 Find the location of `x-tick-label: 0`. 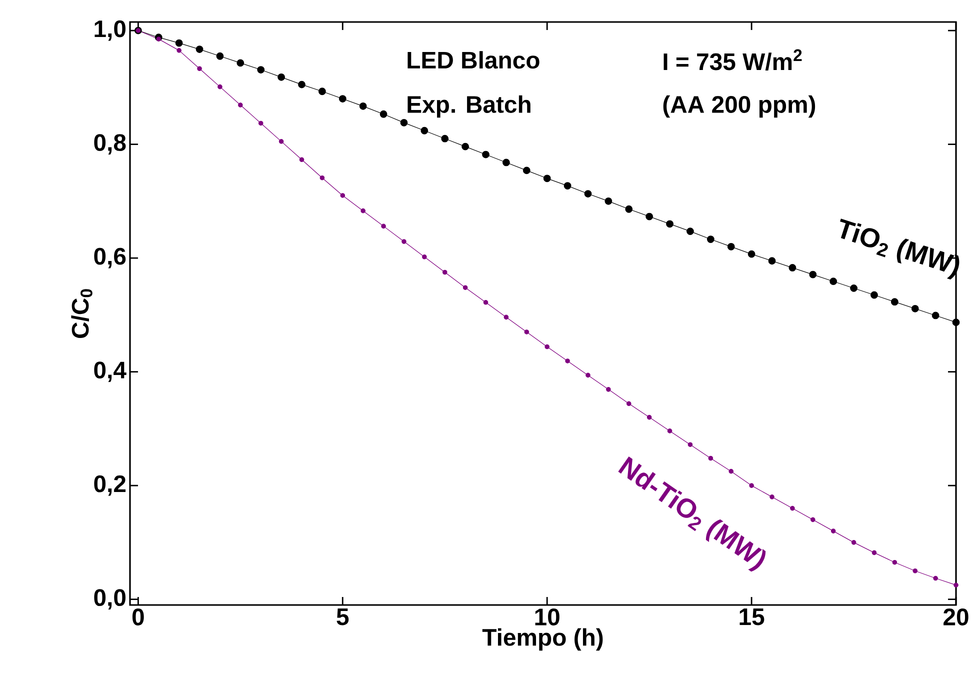

x-tick-label: 0 is located at coordinates (138, 617).